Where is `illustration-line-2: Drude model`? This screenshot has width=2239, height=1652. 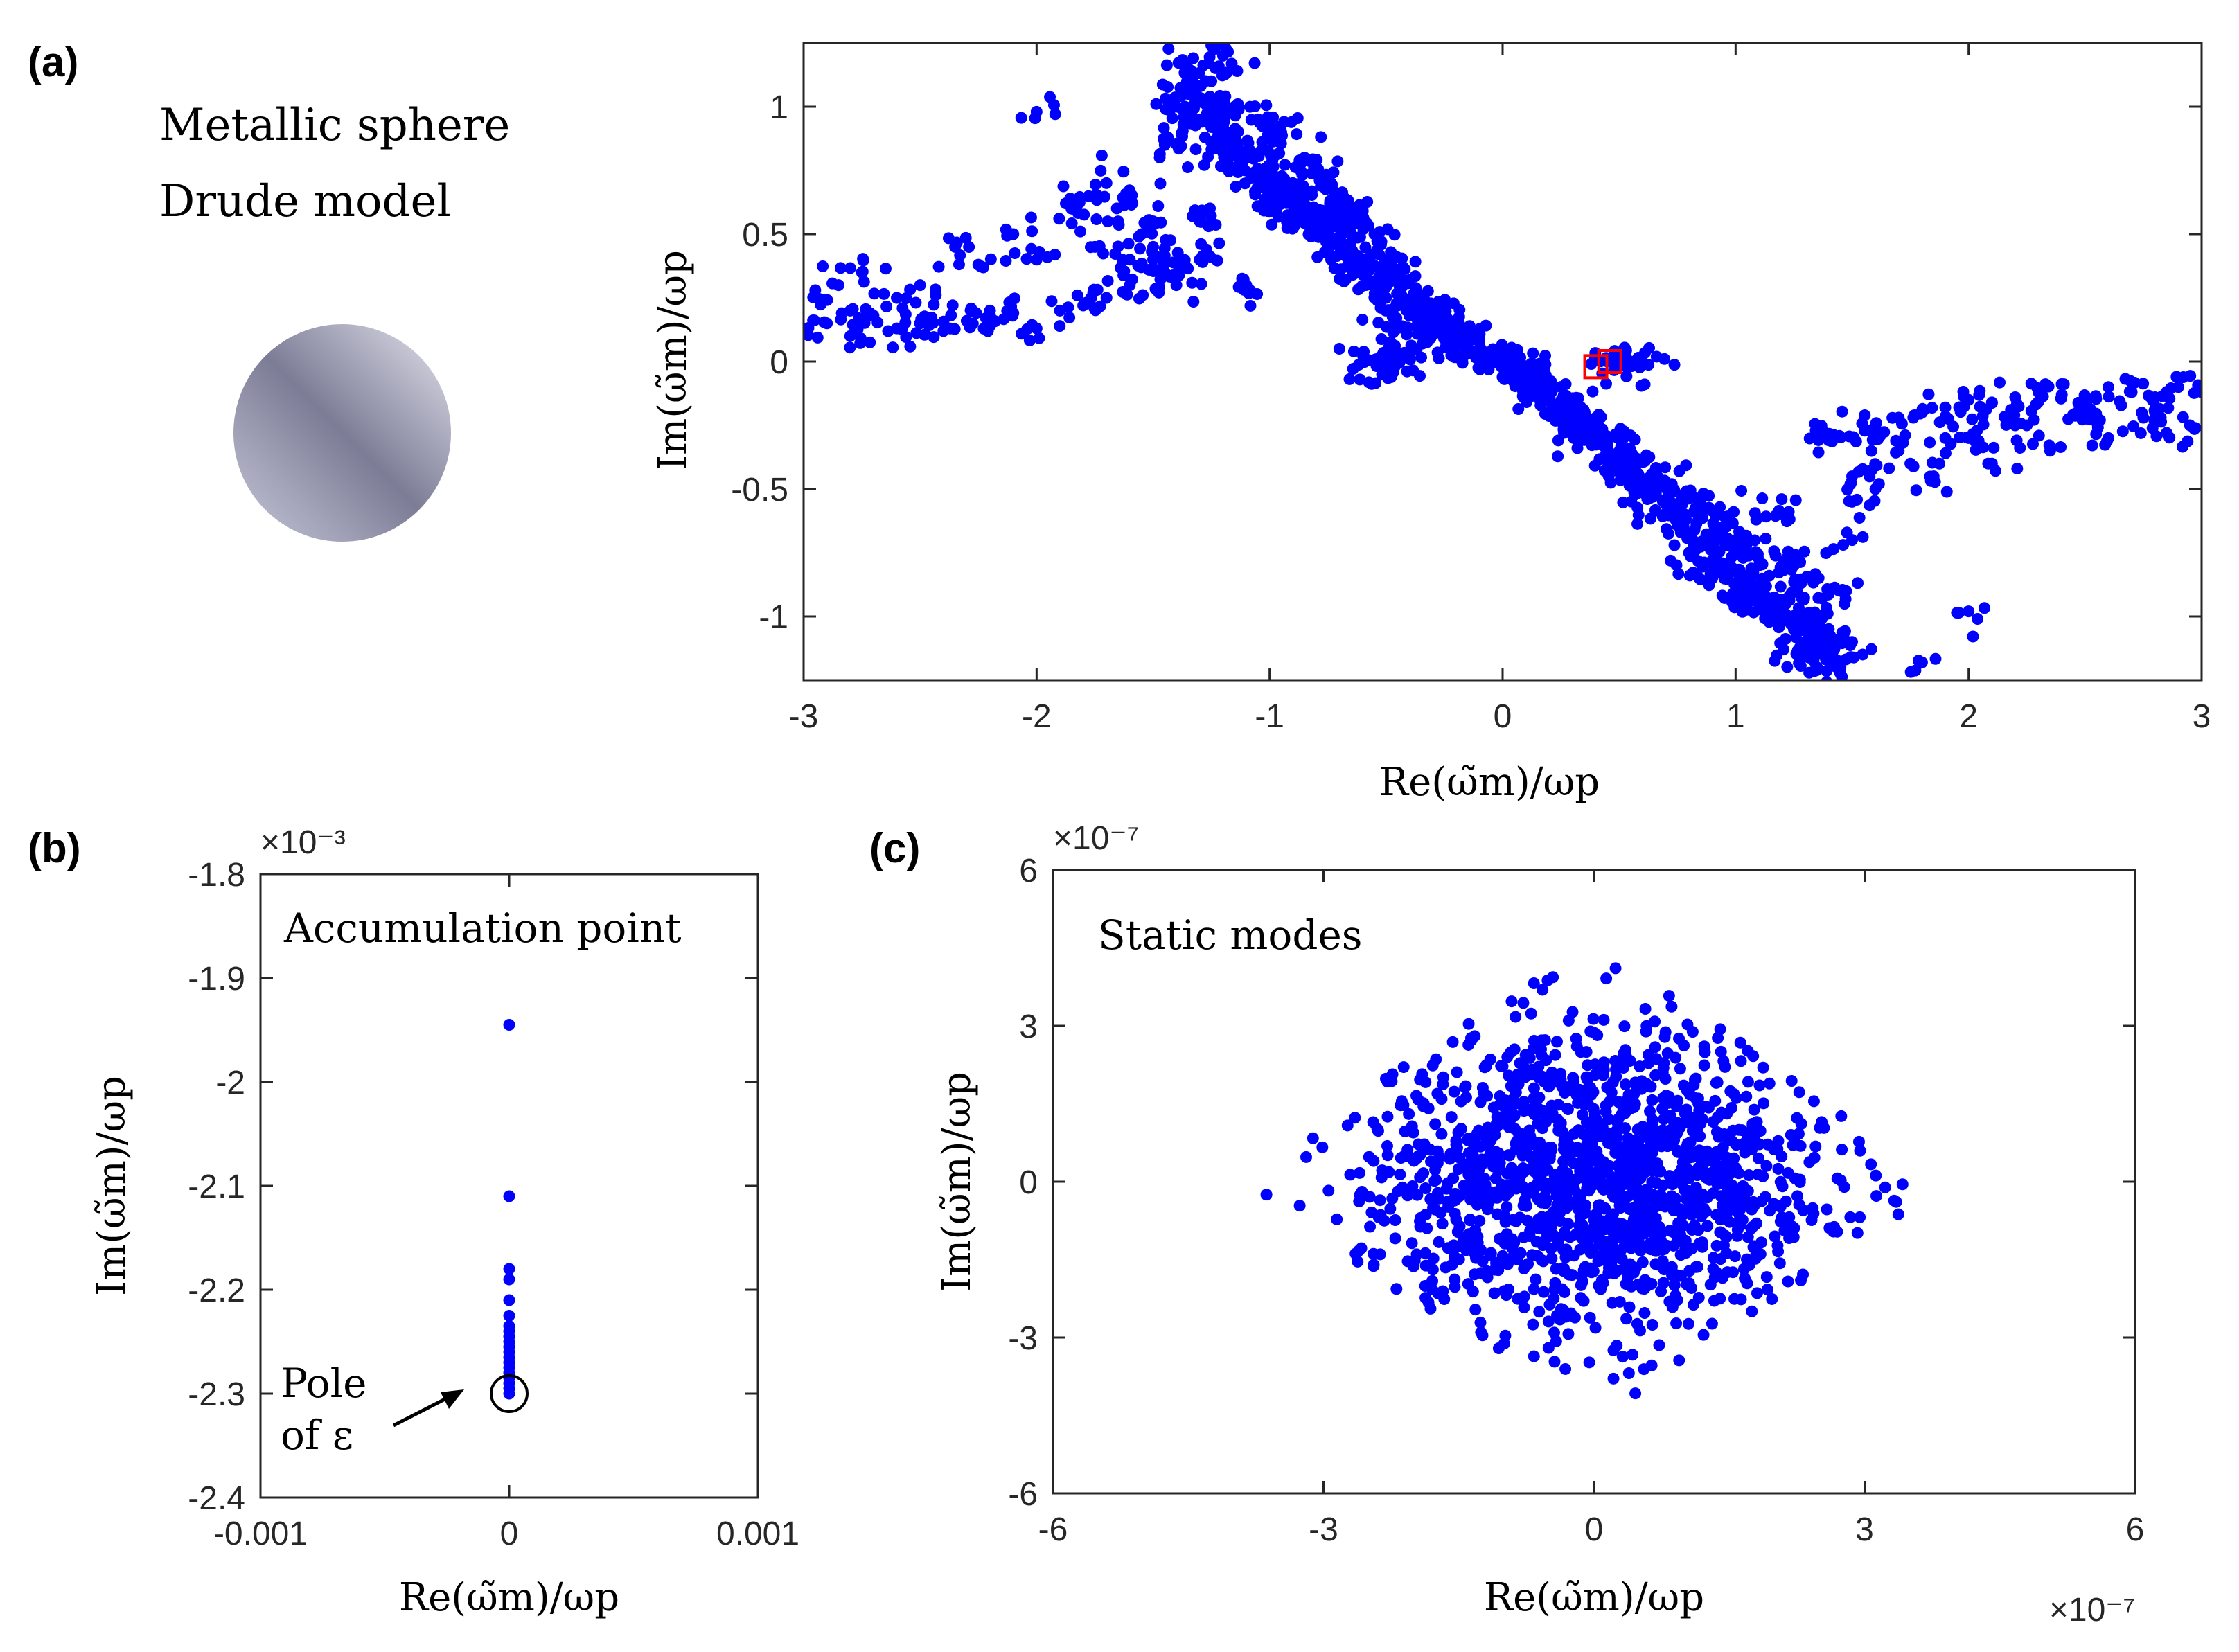
illustration-line-2: Drude model is located at coordinates (305, 201).